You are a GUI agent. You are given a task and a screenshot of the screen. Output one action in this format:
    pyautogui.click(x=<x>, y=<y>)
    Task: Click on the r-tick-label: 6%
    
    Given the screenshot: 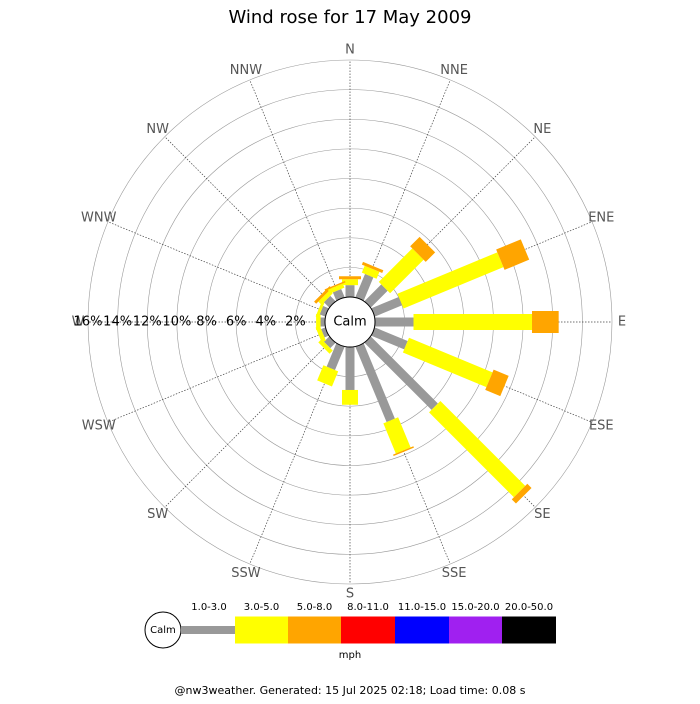 What is the action you would take?
    pyautogui.click(x=236, y=322)
    